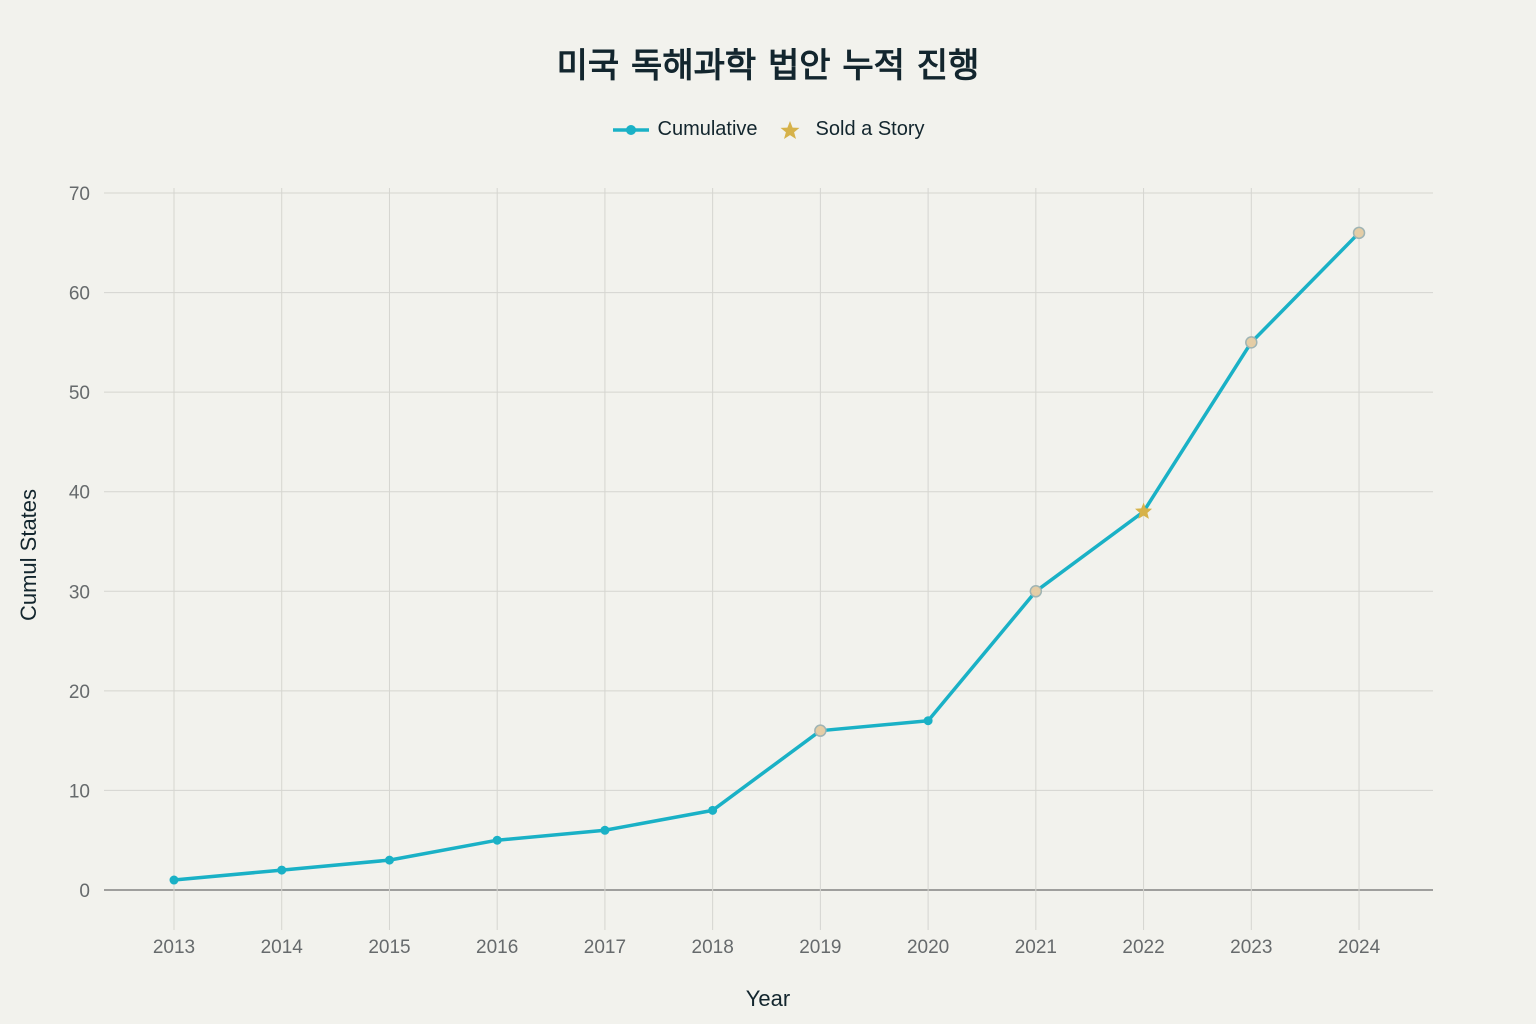  What do you see at coordinates (79, 543) in the screenshot?
I see `y-axis-ticks: 0 10 20 30 40 50 60 70` at bounding box center [79, 543].